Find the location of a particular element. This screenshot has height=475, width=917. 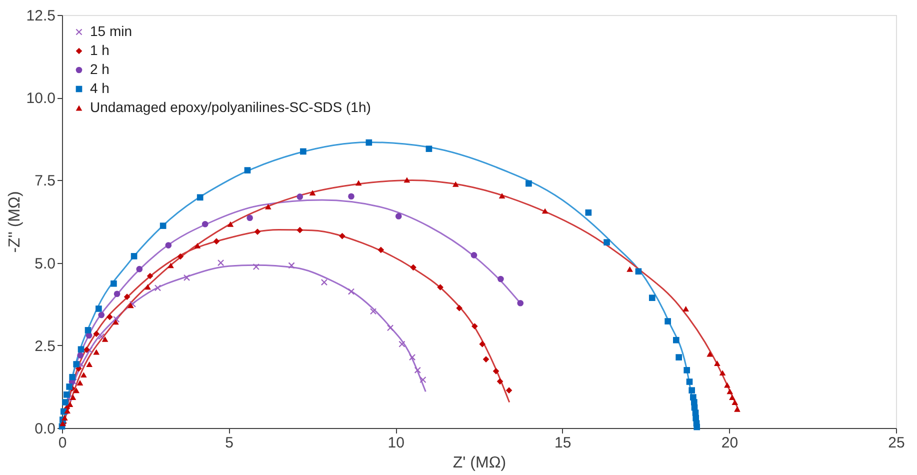

legend-label: 2 h is located at coordinates (100, 69).